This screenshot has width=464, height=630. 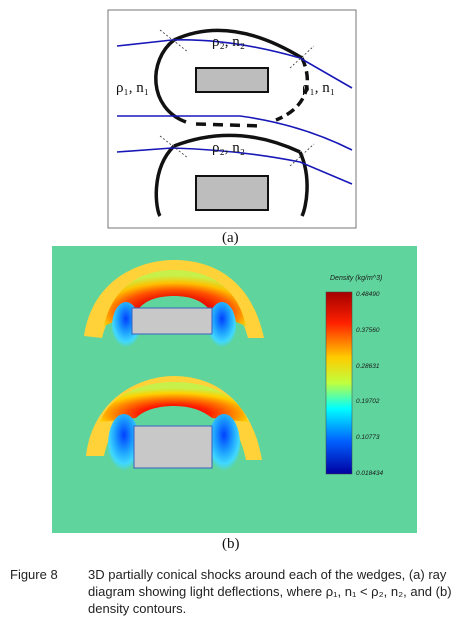 I want to click on lower-high-density-cap, so click(x=174, y=402).